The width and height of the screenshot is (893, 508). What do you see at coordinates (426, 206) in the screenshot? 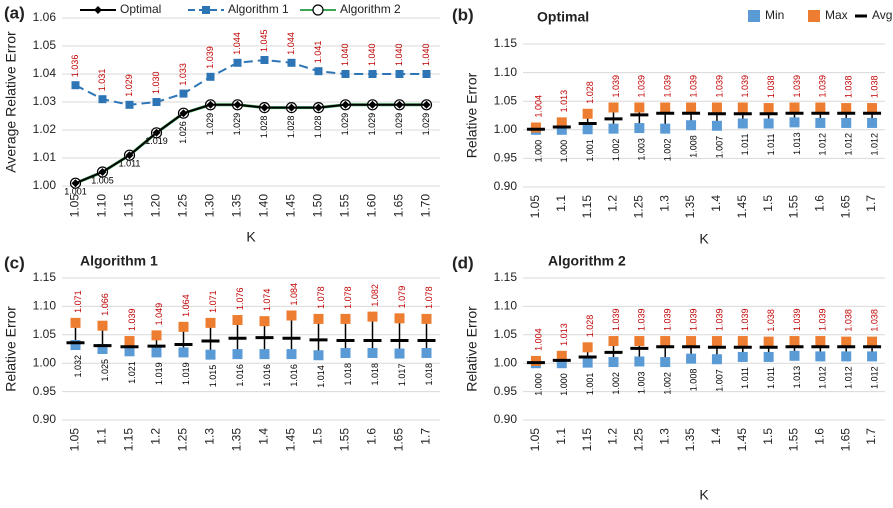
I see `x-tick-label: 1.70` at bounding box center [426, 206].